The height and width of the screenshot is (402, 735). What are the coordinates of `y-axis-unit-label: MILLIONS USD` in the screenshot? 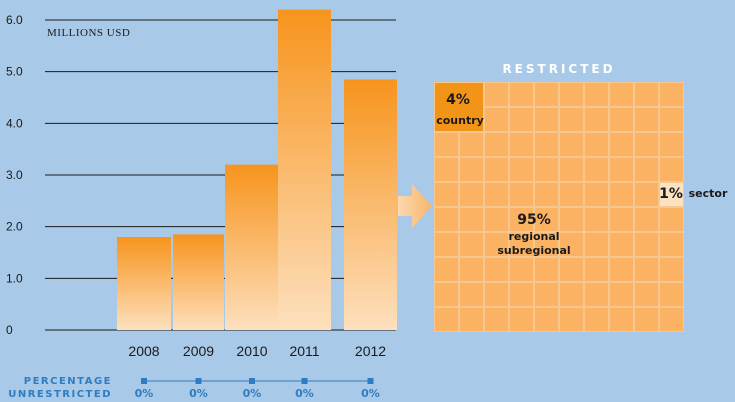 It's located at (88, 33).